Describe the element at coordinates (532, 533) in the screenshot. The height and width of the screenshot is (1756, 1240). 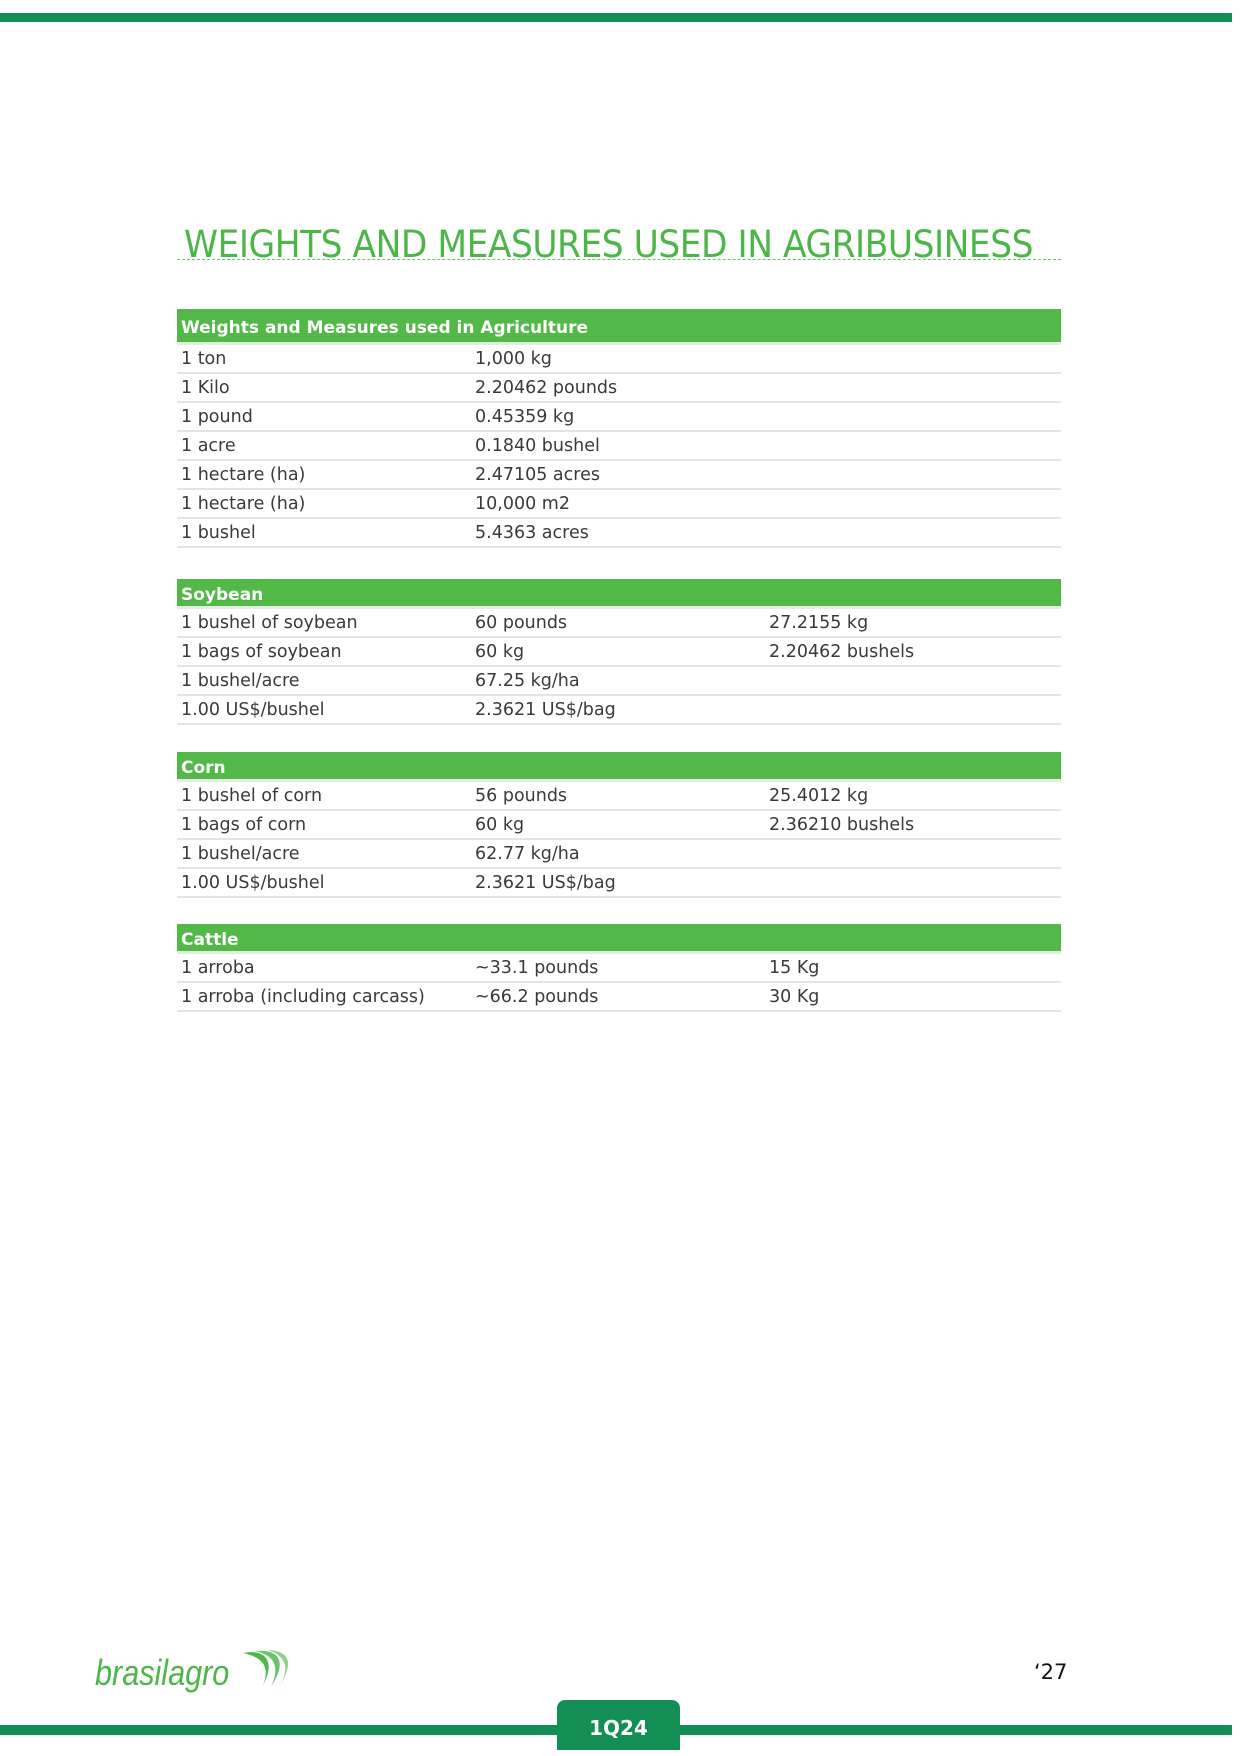
I see `table-cell: 5.4363 acres` at that location.